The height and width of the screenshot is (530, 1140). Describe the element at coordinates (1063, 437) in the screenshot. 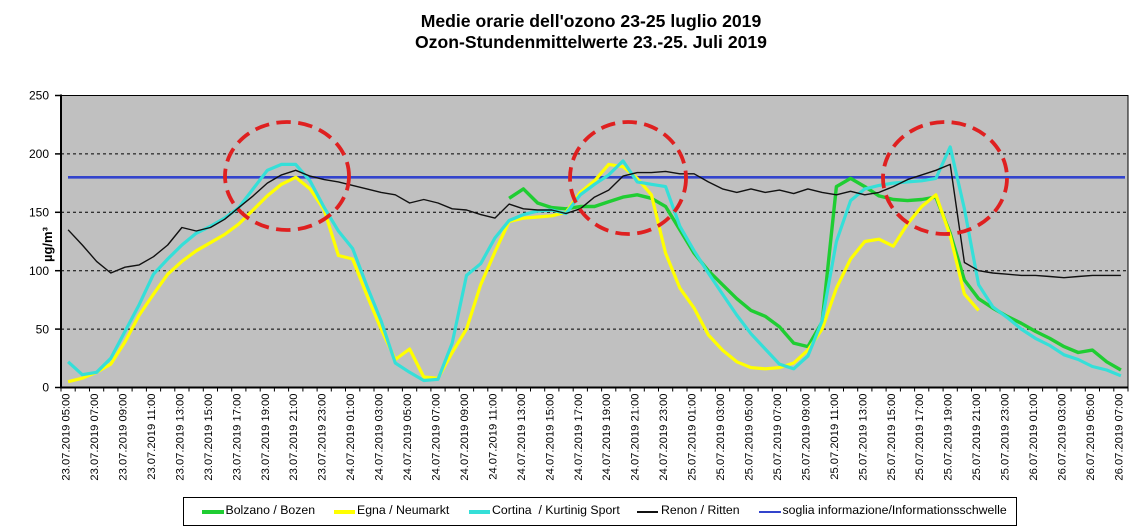

I see `svg-text: 26.07.2019 03:00` at that location.